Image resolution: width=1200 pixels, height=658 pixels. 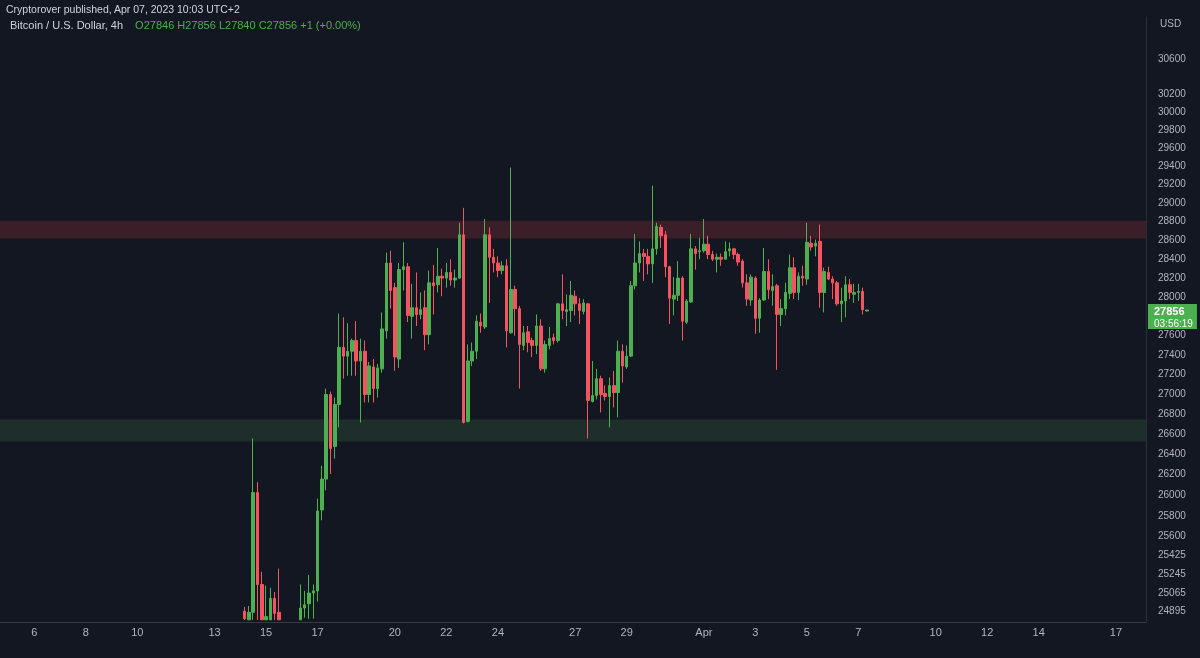 I want to click on chart-subtitle: O27846 H27856 L27840 C27856 +1 (+0.00%), so click(x=248, y=24).